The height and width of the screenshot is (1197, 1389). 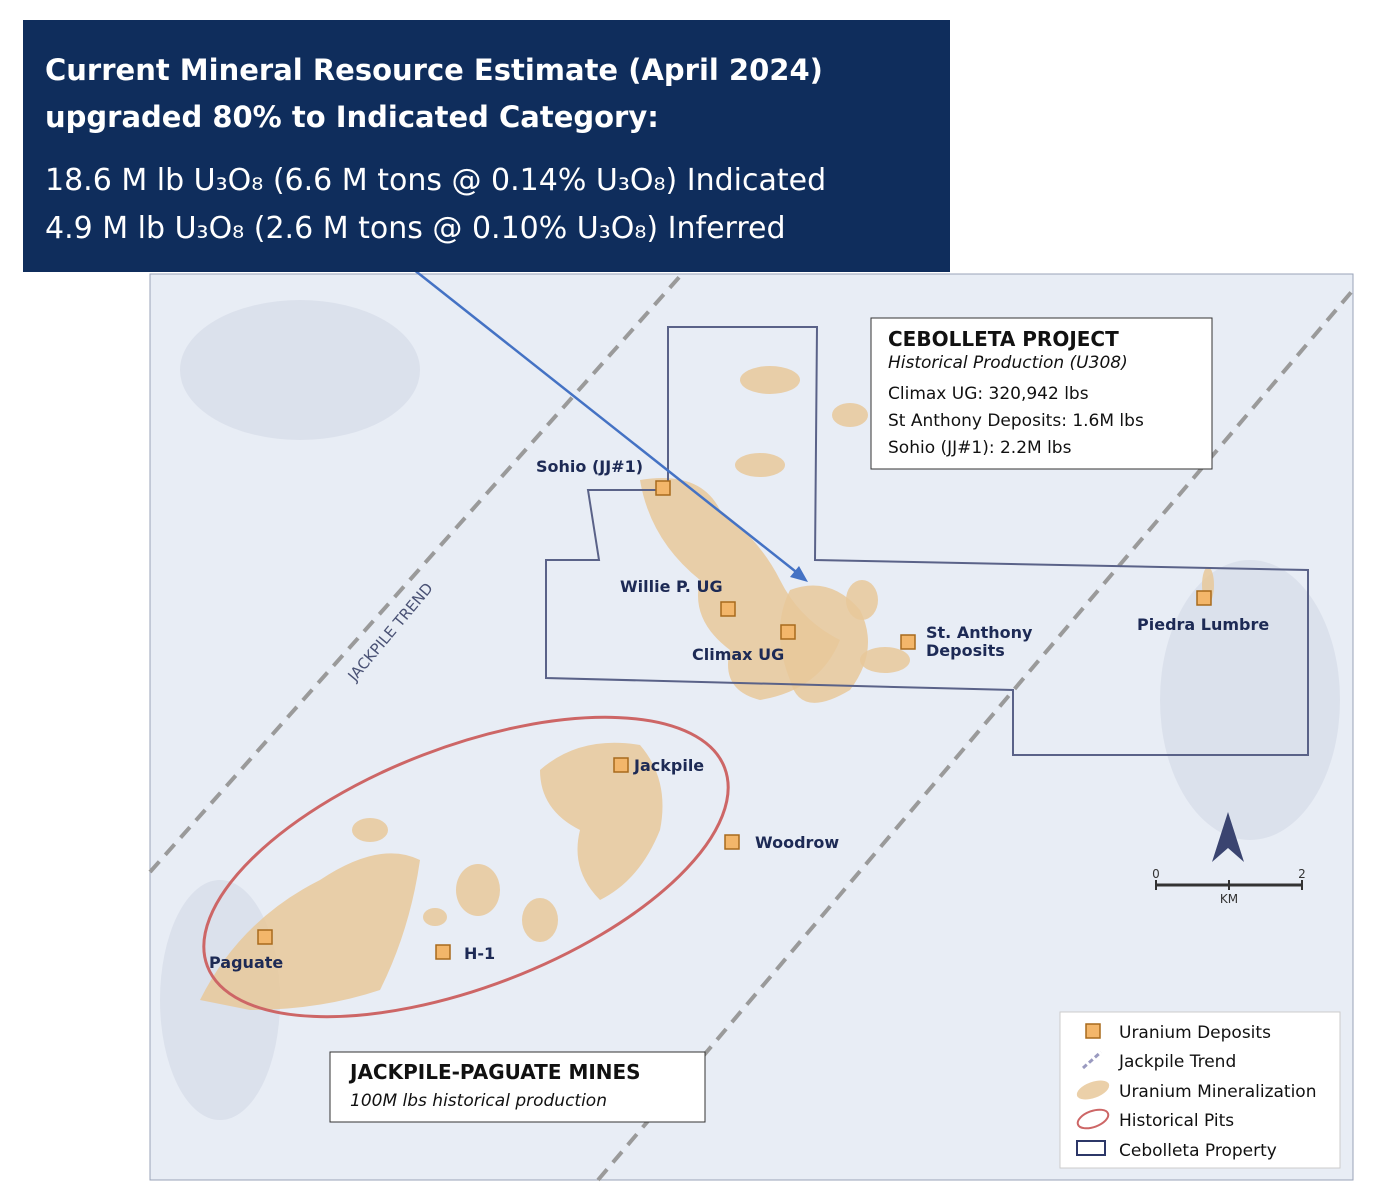 What do you see at coordinates (738, 654) in the screenshot?
I see `deposit-label: Climax UG` at bounding box center [738, 654].